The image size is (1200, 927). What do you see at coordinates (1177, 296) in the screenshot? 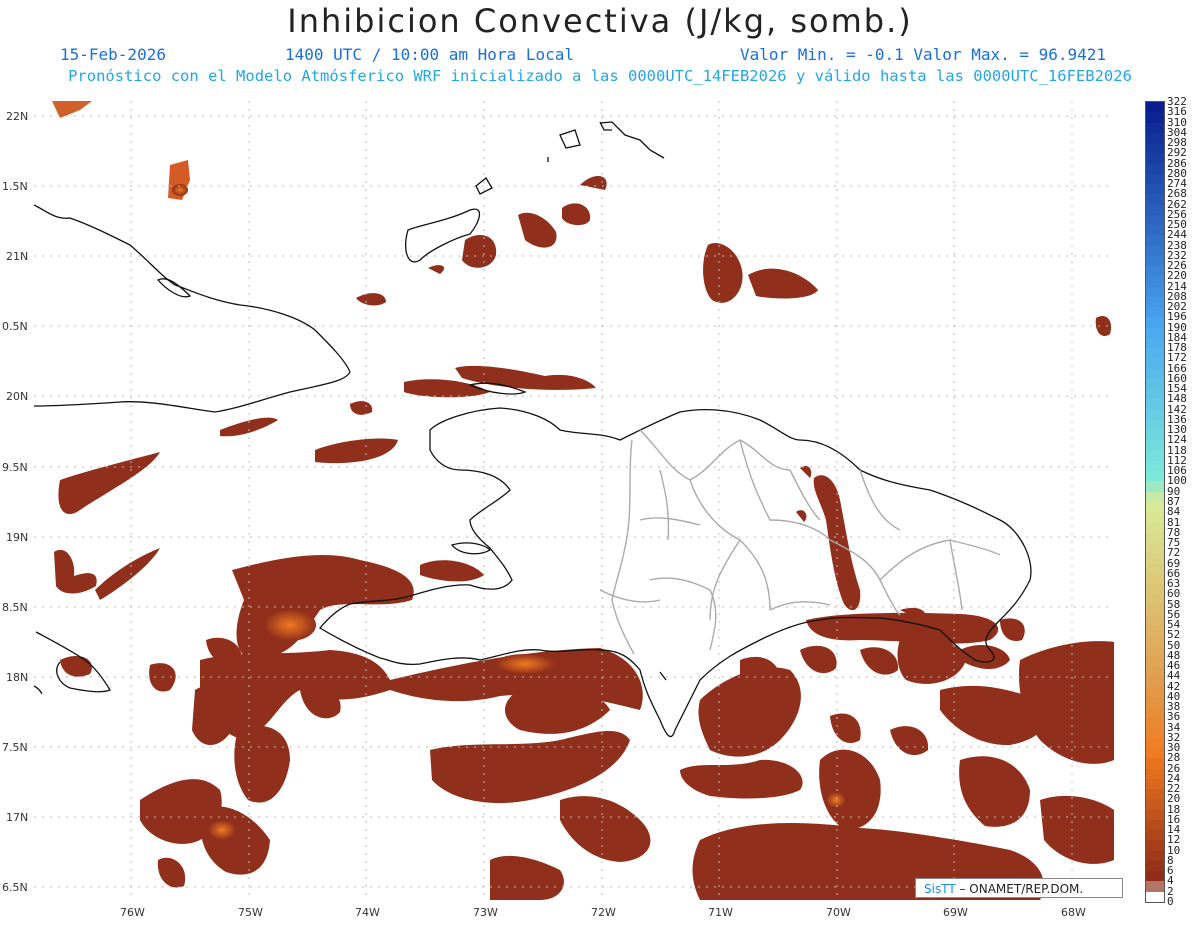
I see `color-scale-label: 208` at bounding box center [1177, 296].